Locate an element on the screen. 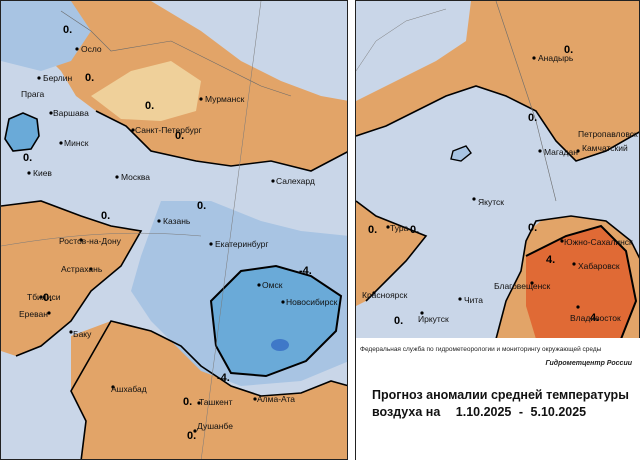 The height and width of the screenshot is (460, 640). city-label: Владивосток is located at coordinates (595, 318).